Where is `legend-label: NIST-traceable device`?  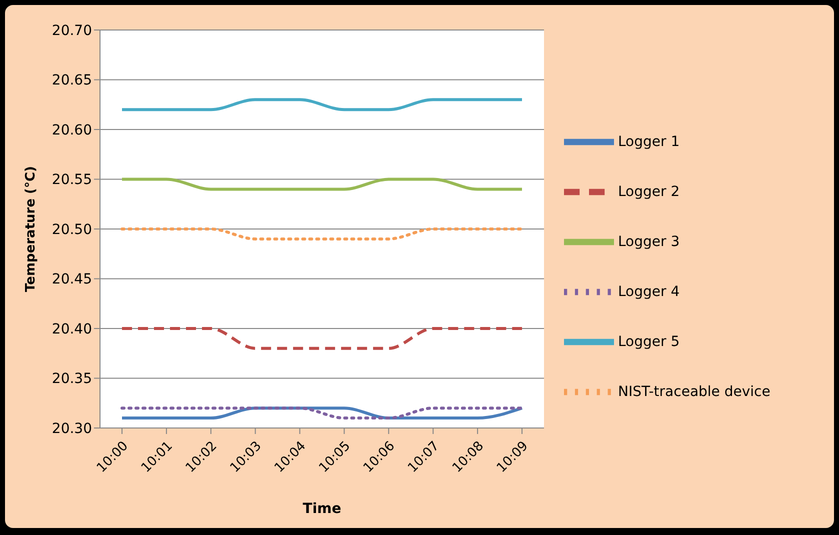
legend-label: NIST-traceable device is located at coordinates (694, 391).